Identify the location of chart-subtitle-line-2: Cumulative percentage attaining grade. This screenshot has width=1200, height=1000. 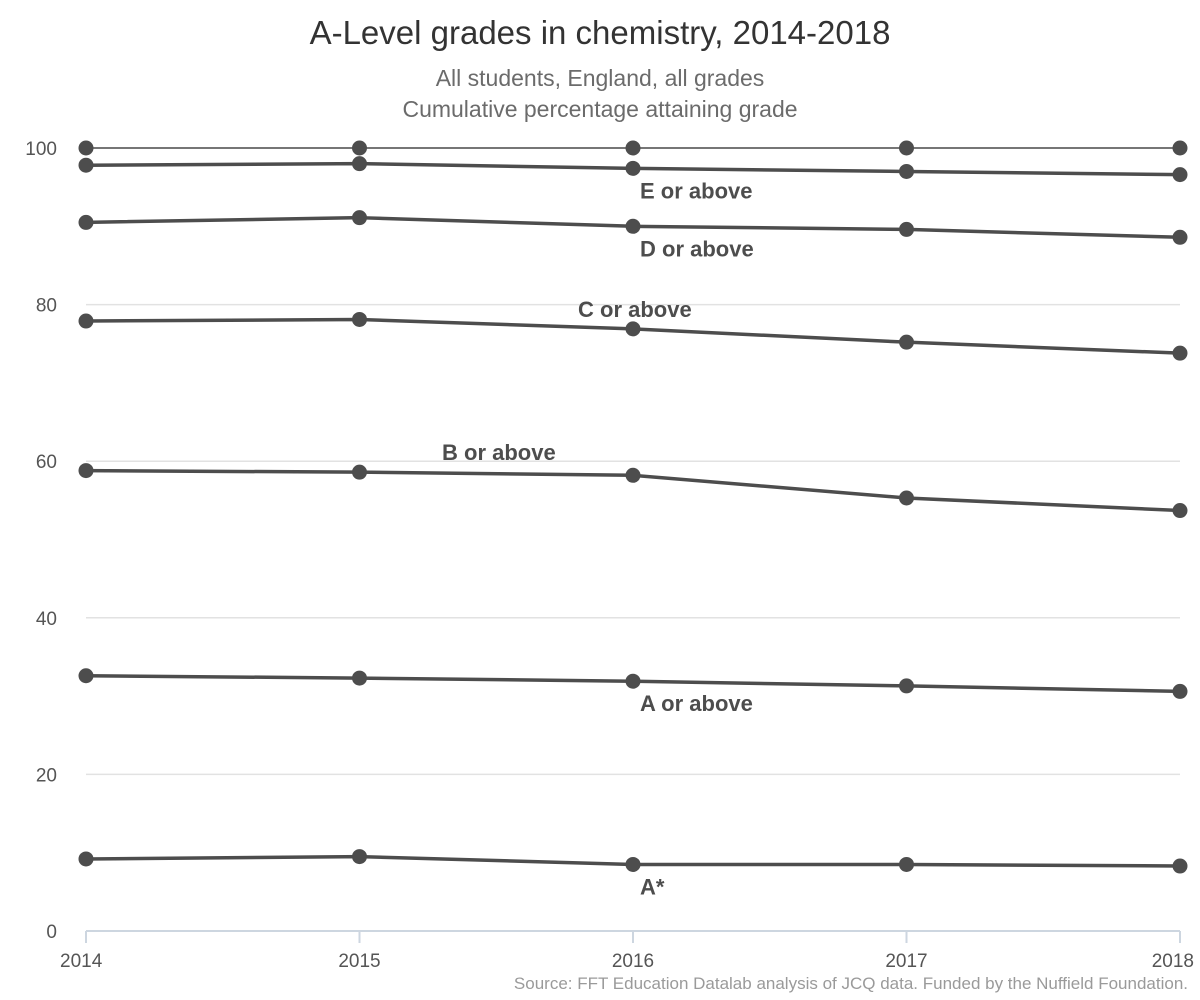
(600, 109).